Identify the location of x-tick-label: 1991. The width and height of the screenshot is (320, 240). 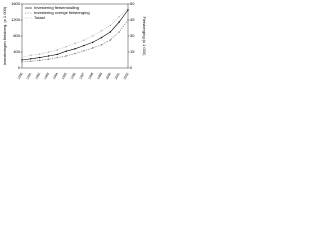
(28, 76).